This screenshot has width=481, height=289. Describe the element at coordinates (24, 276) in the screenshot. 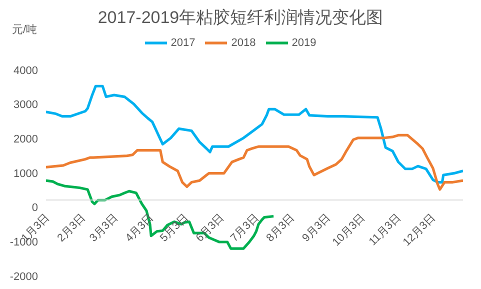

I see `y-tick-label: -2000` at that location.